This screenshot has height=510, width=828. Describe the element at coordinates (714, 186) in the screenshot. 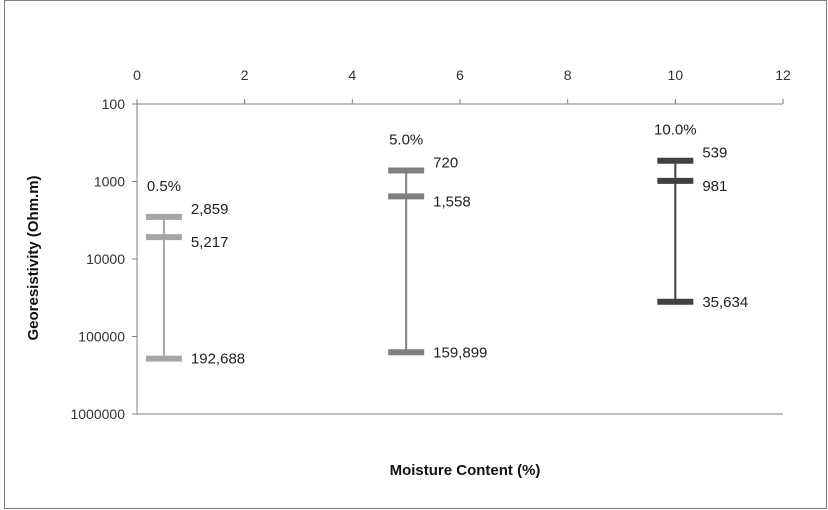

I see `data-label: 981` at that location.